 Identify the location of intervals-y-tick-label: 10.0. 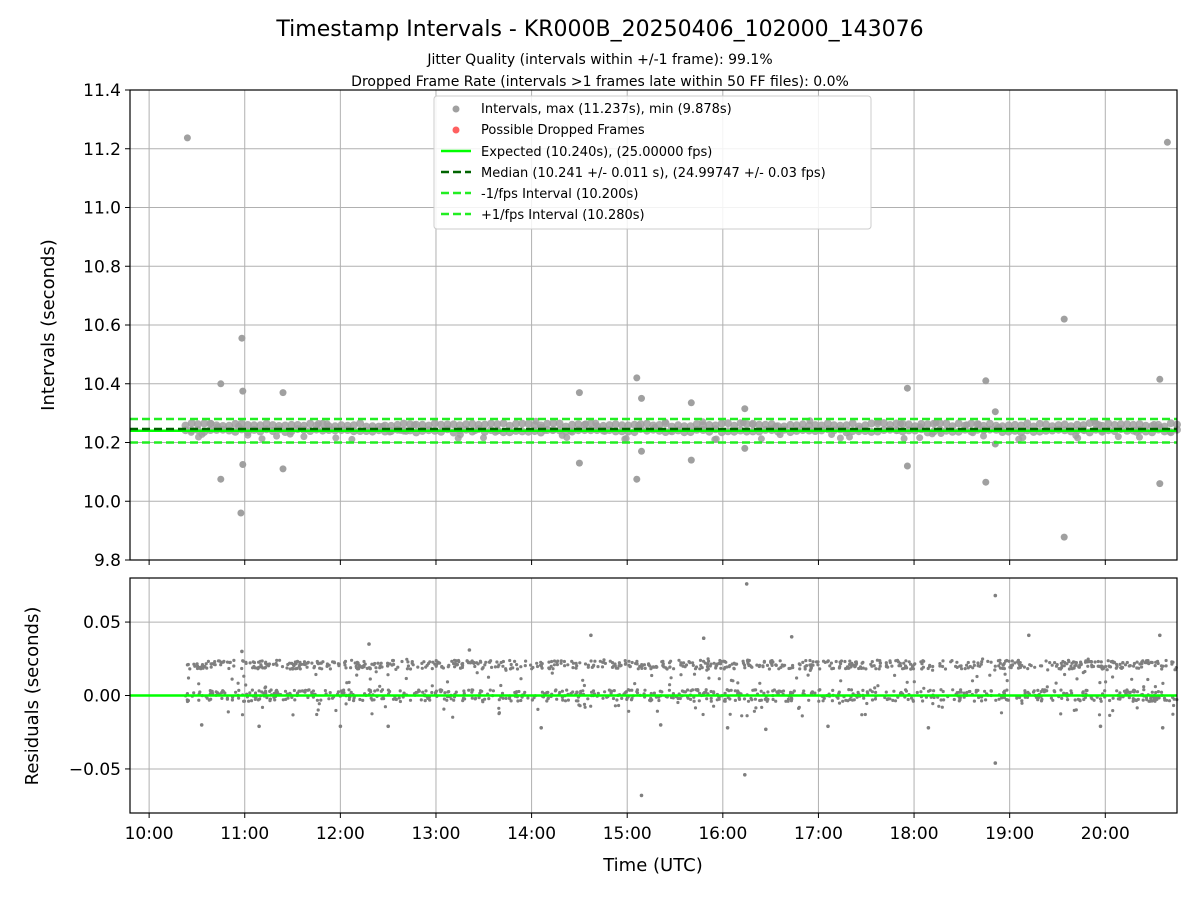
(102, 502).